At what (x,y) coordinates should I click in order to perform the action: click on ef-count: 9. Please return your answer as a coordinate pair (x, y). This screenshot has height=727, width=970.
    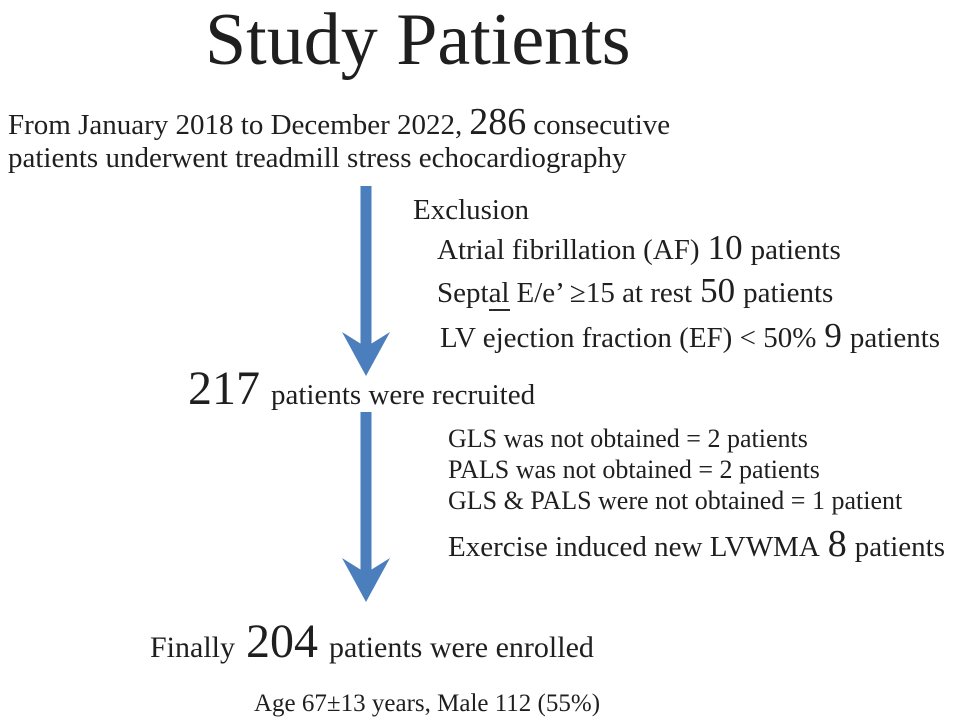
    Looking at the image, I should click on (833, 335).